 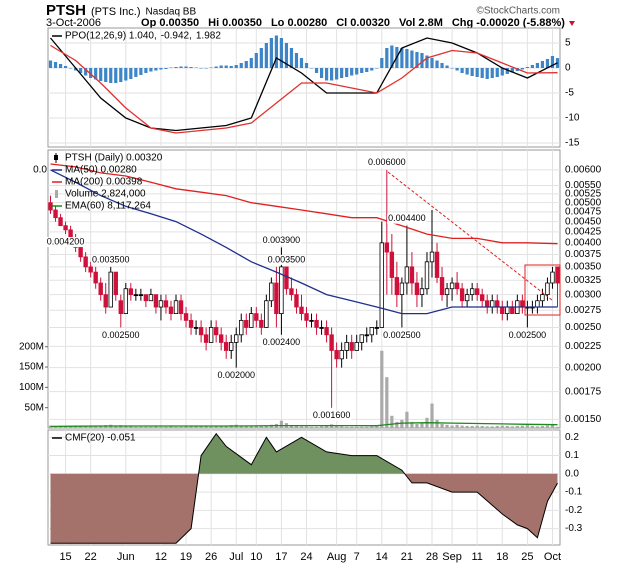 I want to click on y-tick-label: 0.00175, so click(x=583, y=391).